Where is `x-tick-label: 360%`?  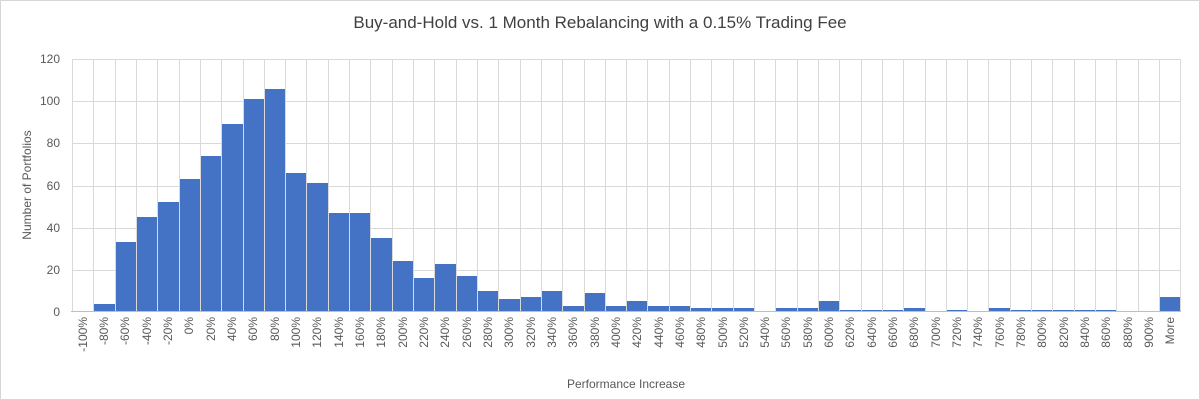
x-tick-label: 360% is located at coordinates (573, 332).